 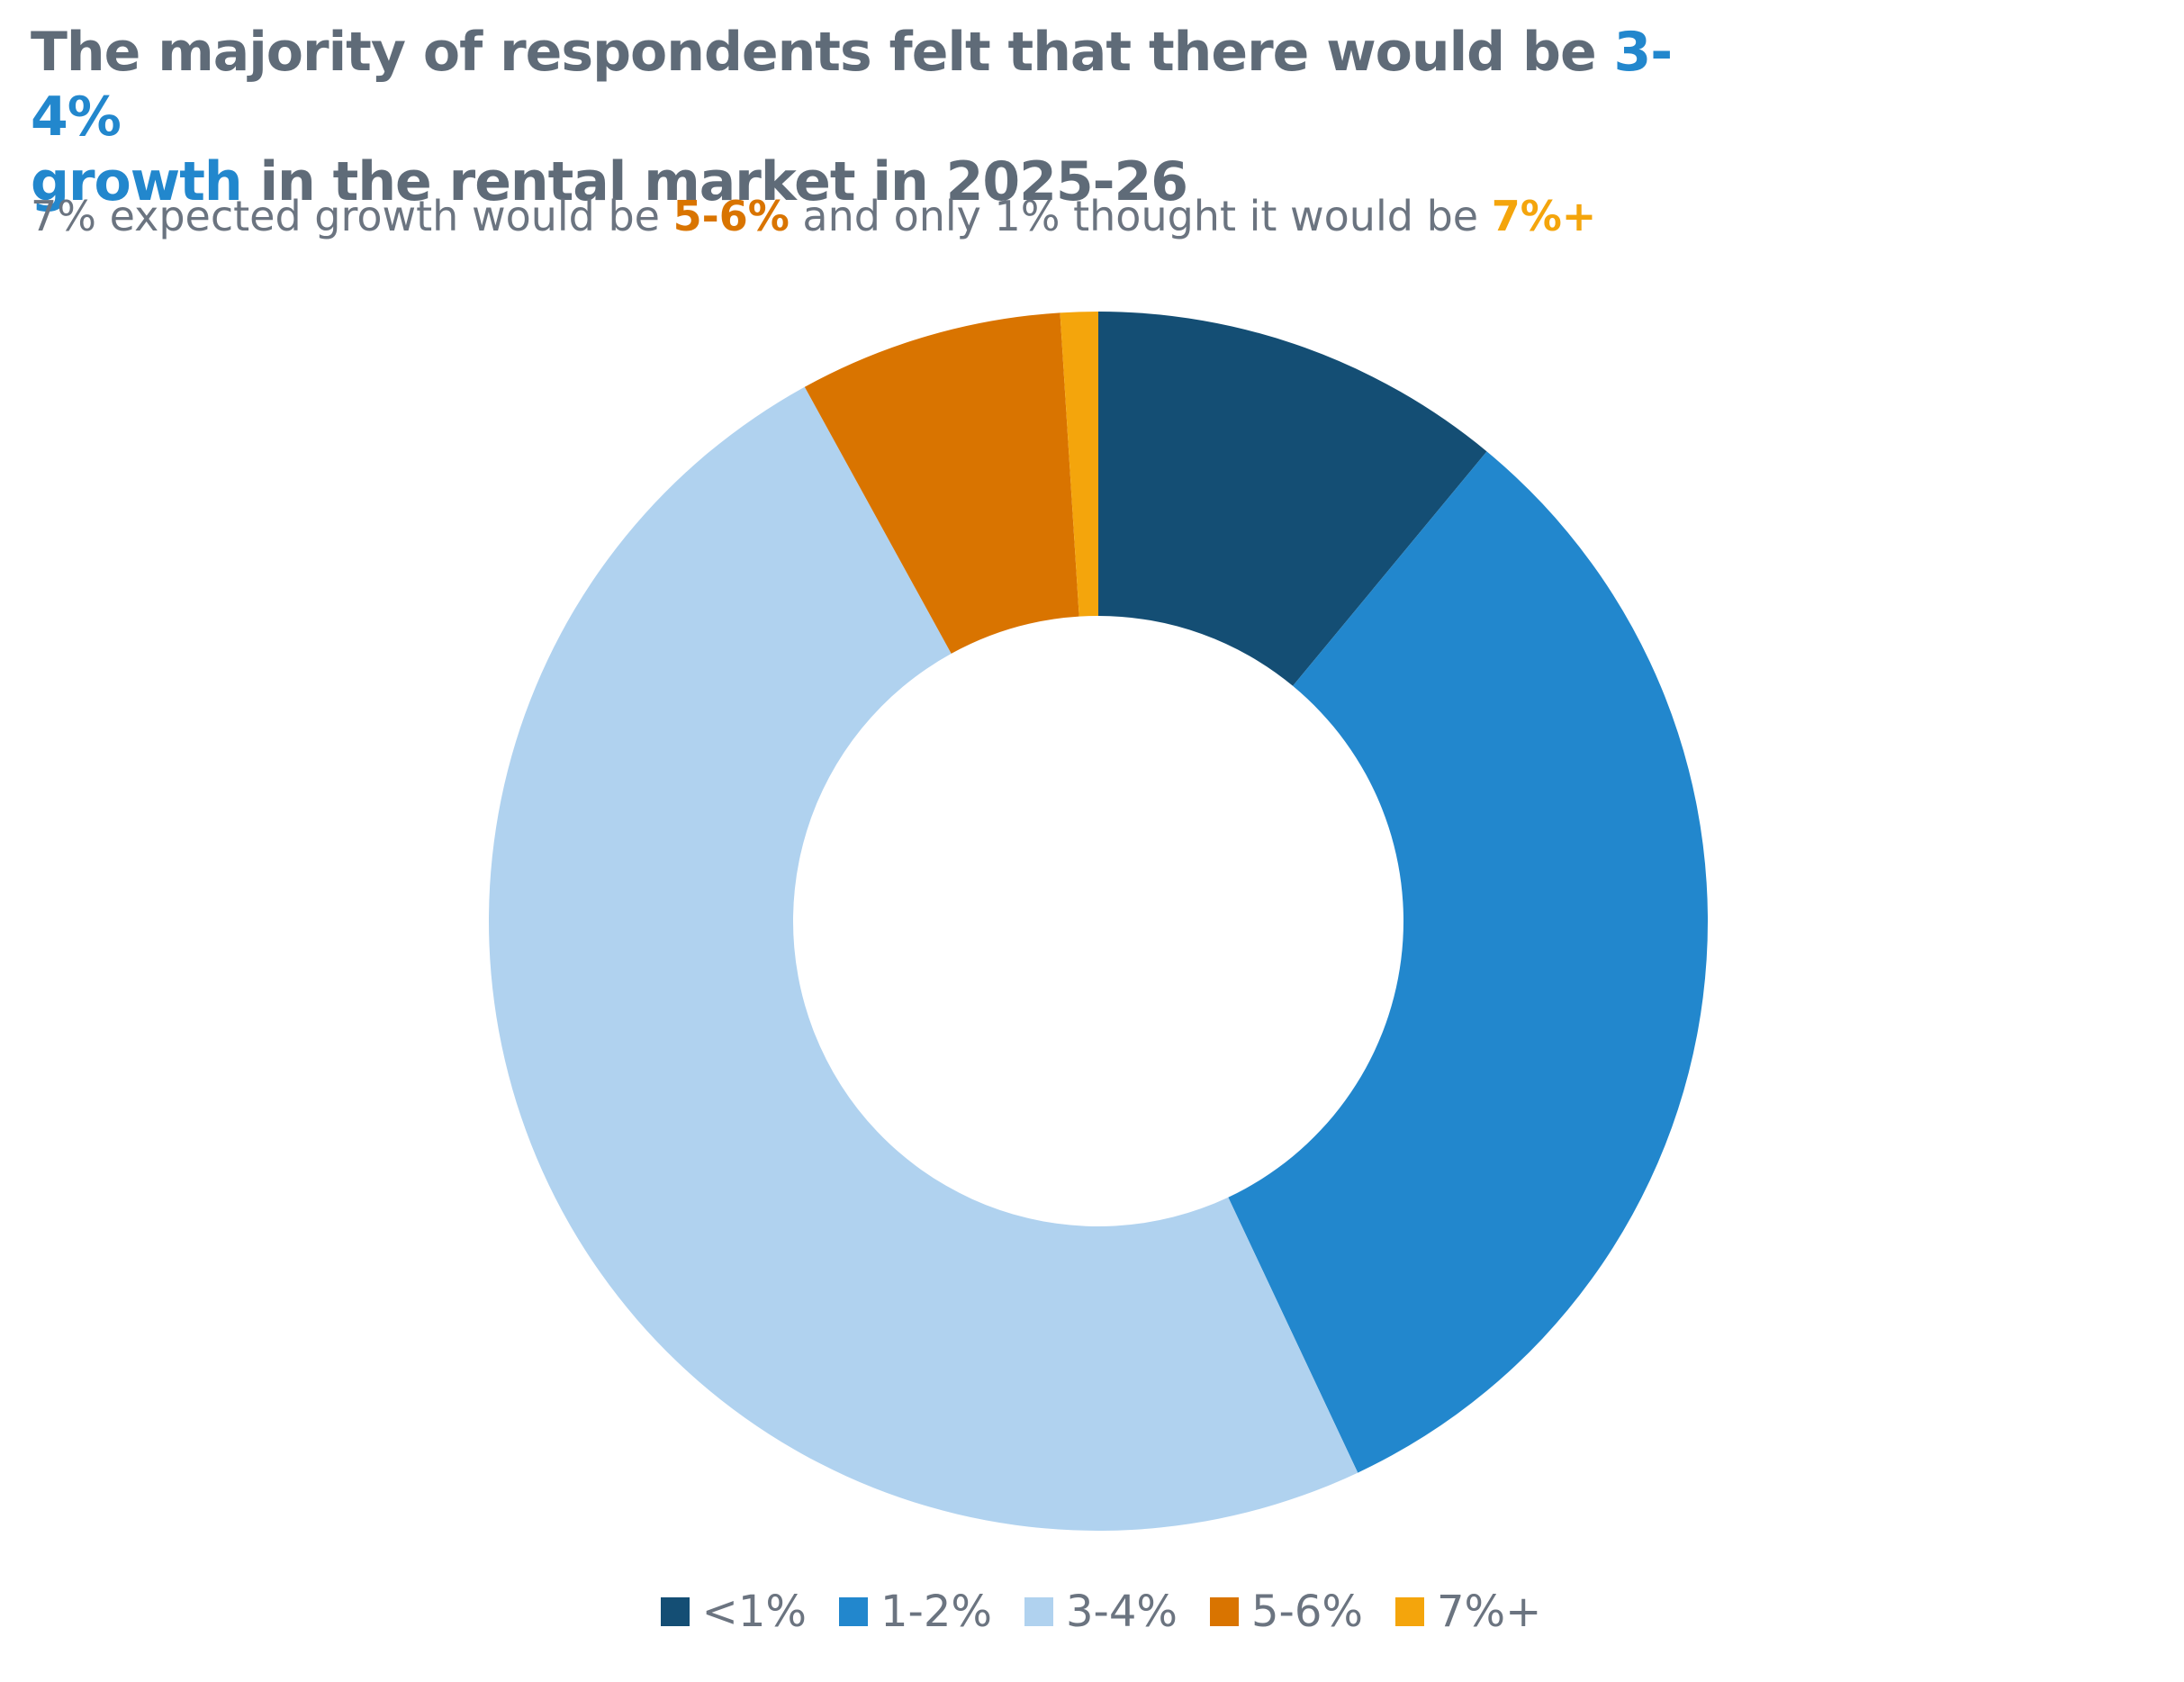 What do you see at coordinates (1121, 1612) in the screenshot?
I see `legend-label: 3-4%` at bounding box center [1121, 1612].